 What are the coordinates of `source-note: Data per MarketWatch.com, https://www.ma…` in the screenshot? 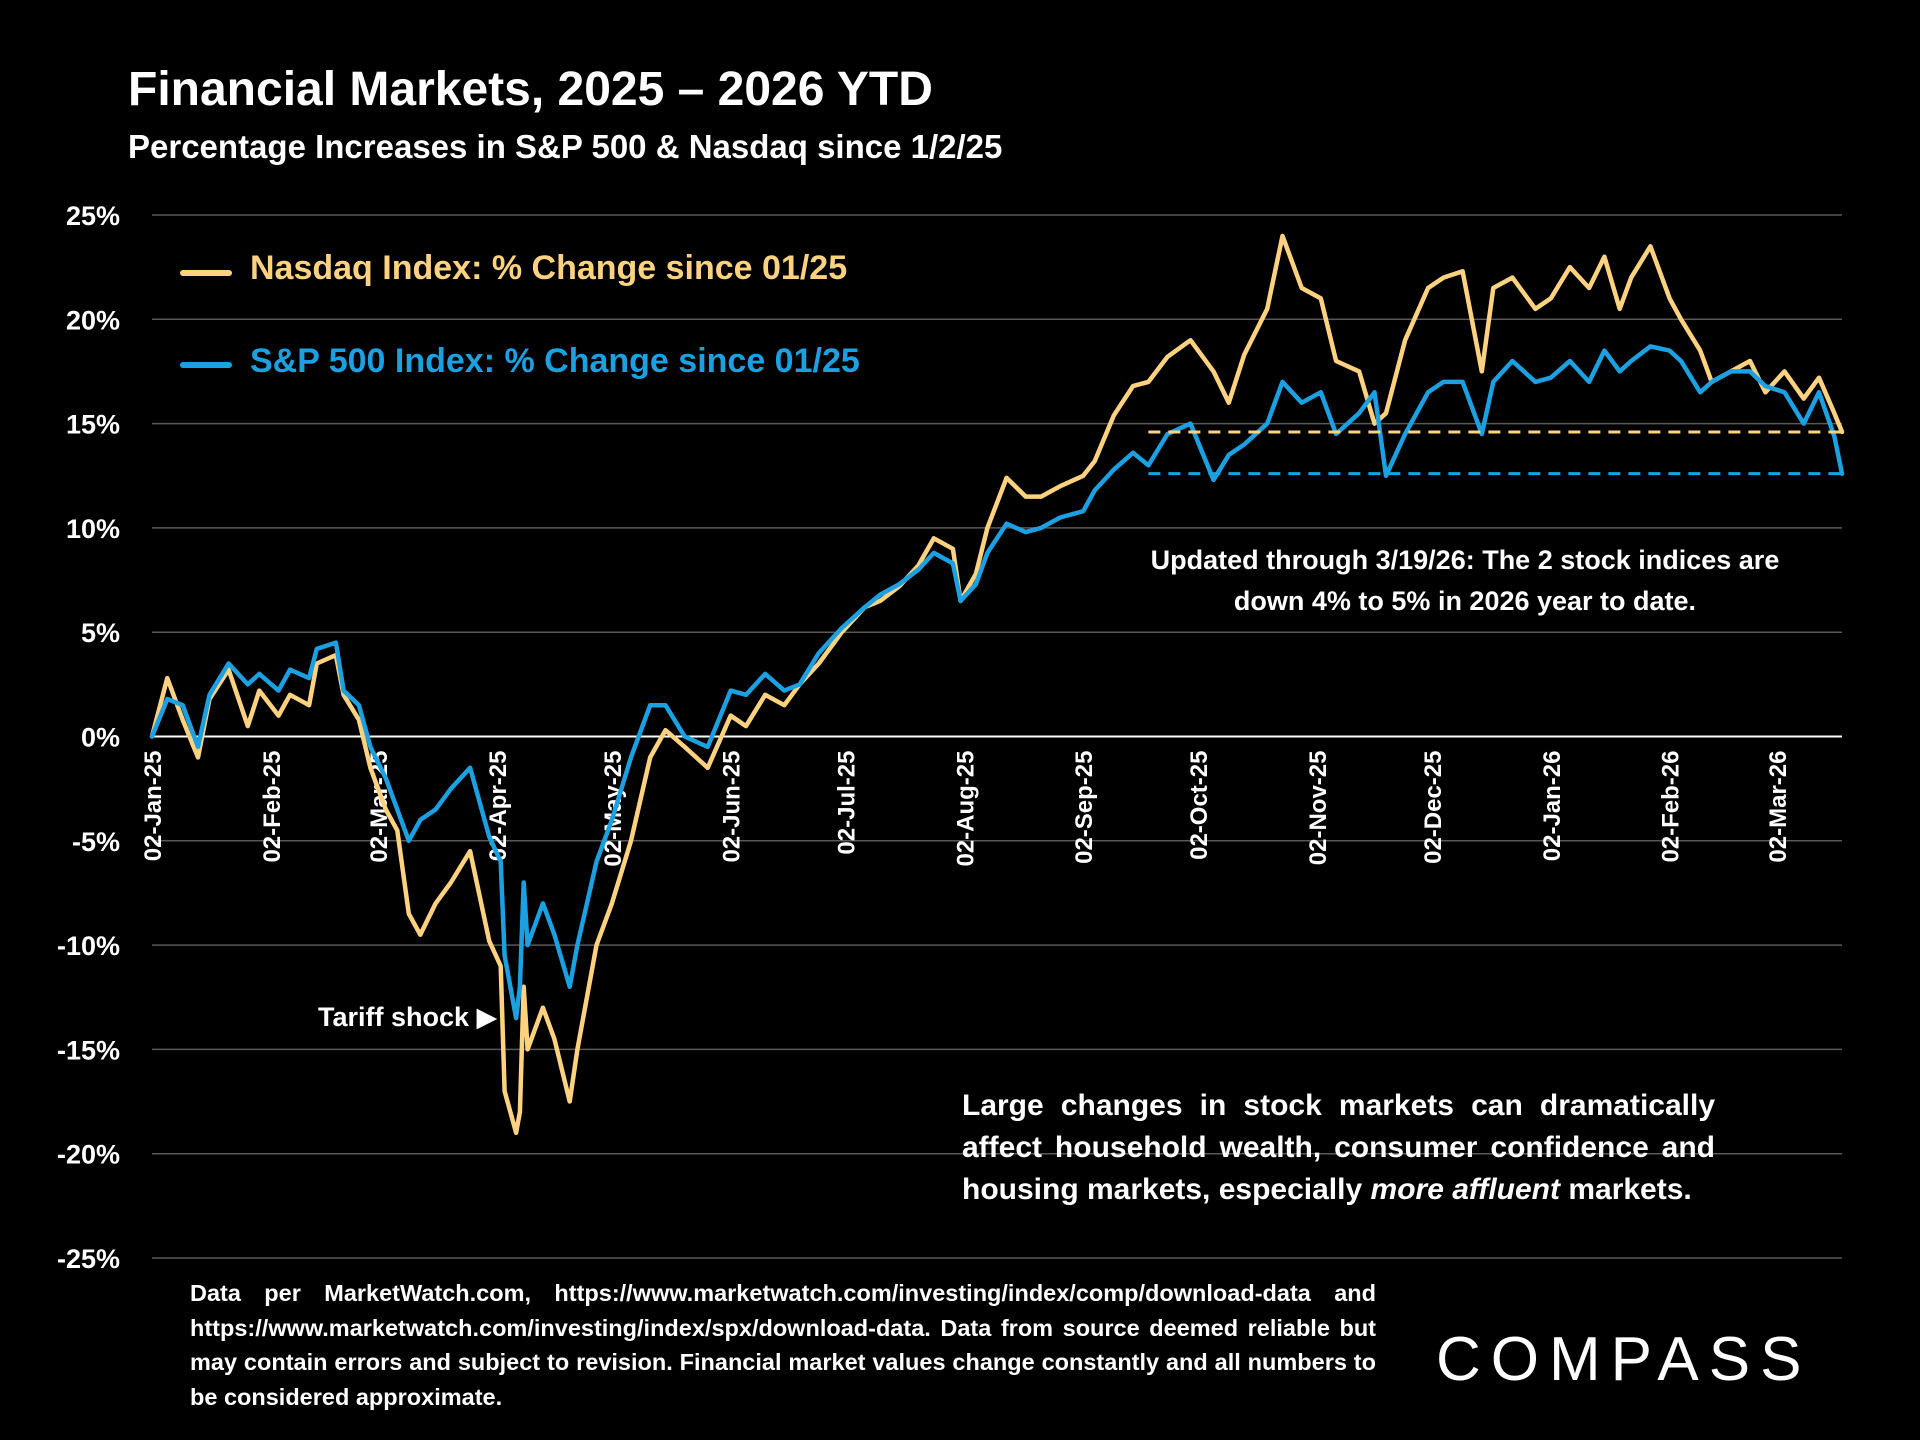 It's located at (783, 1345).